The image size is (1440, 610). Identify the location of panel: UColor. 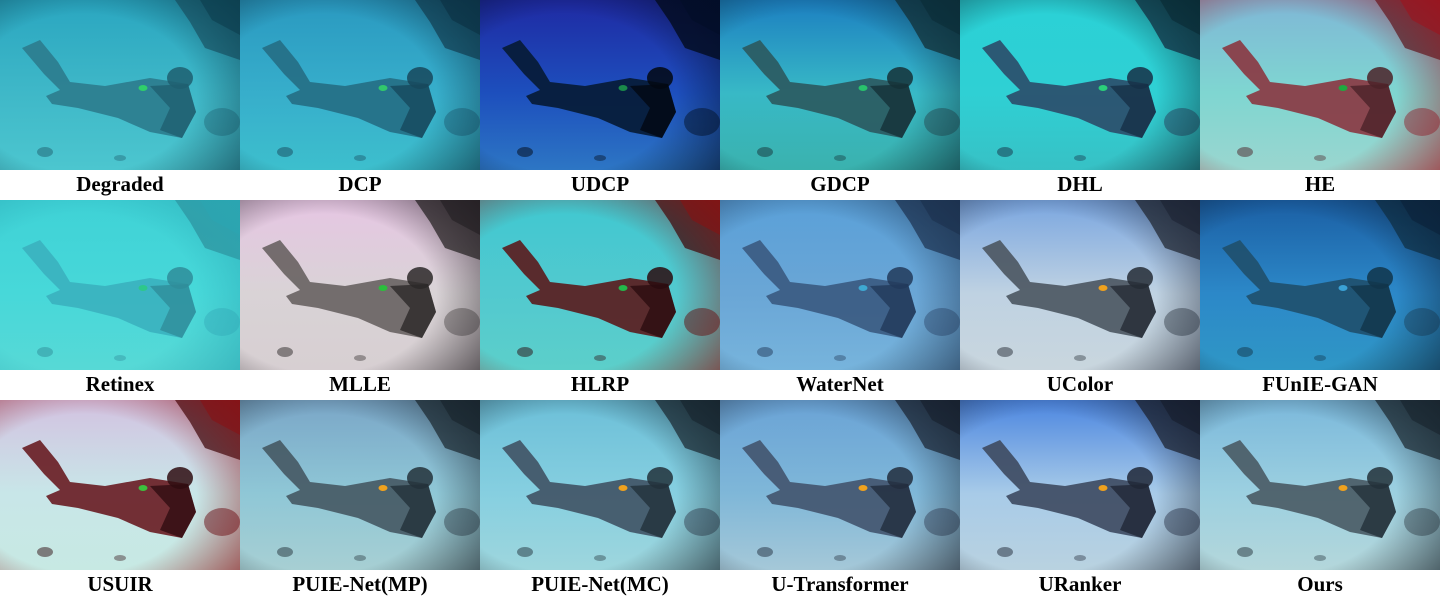
(1080, 300).